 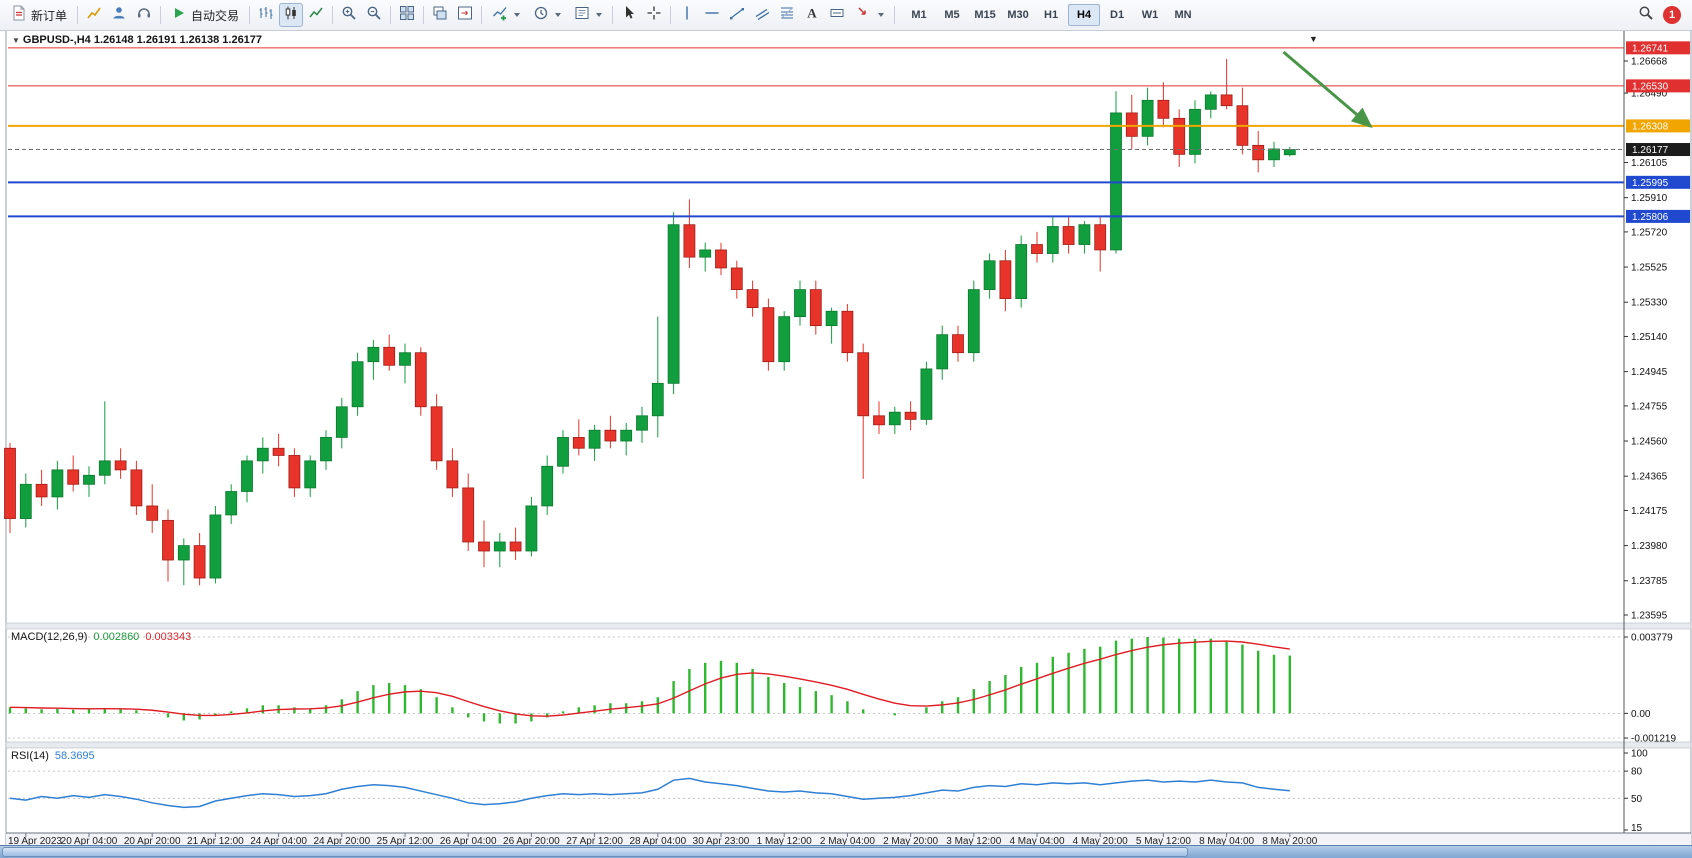 I want to click on svg-text: 1.26668, so click(x=1649, y=62).